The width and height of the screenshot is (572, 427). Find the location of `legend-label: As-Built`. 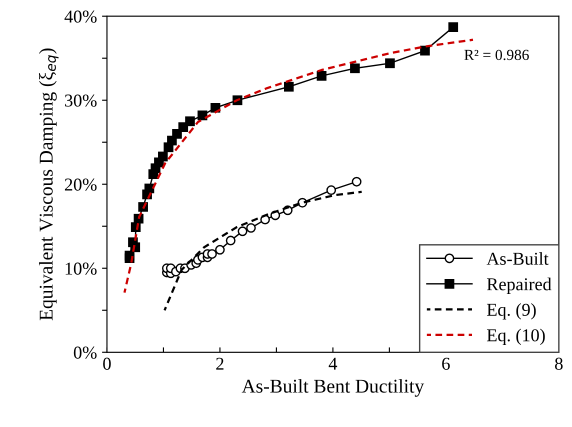

legend-label: As-Built is located at coordinates (517, 258).